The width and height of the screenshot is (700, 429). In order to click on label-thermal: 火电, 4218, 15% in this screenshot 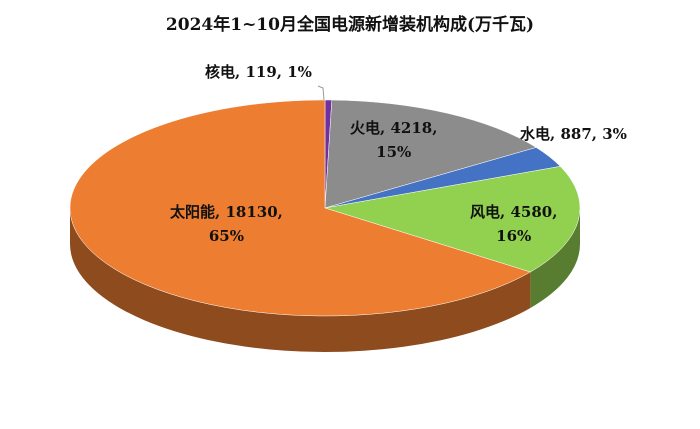, I will do `click(394, 140)`.